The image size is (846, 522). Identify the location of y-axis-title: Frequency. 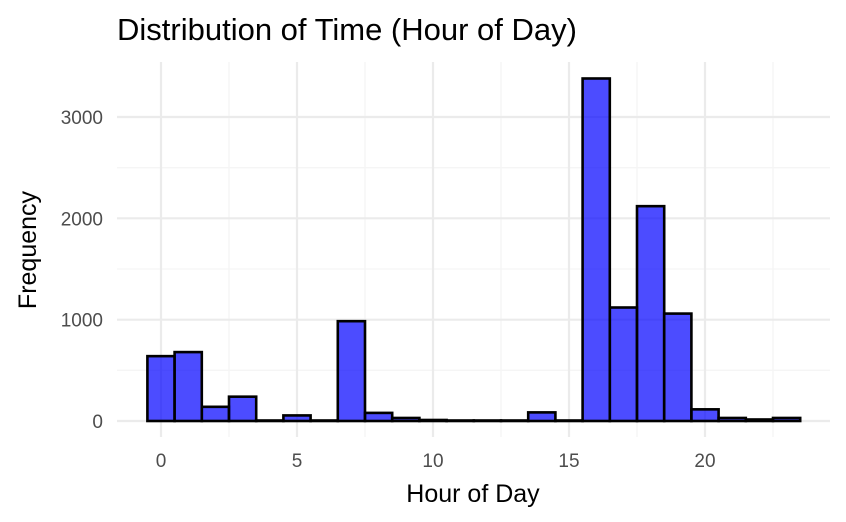
(28, 249).